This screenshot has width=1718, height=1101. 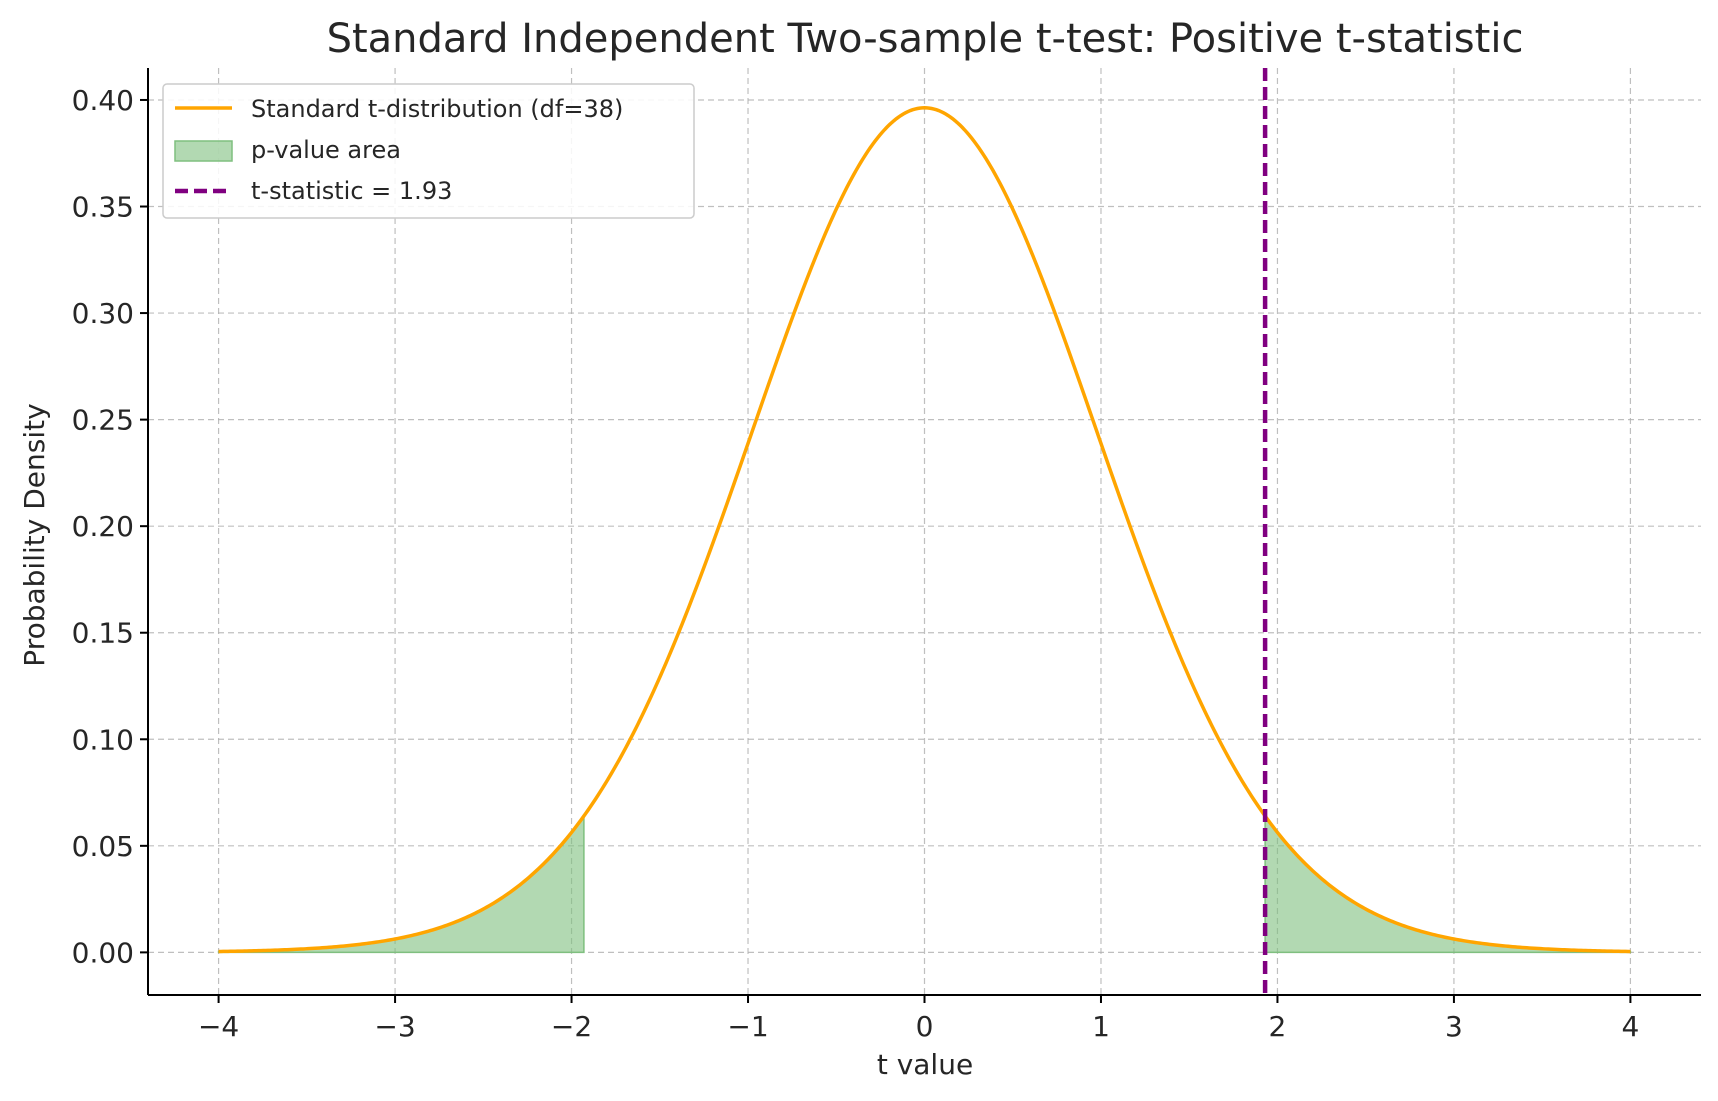 What do you see at coordinates (203, 151) in the screenshot?
I see `legend-area-swatch` at bounding box center [203, 151].